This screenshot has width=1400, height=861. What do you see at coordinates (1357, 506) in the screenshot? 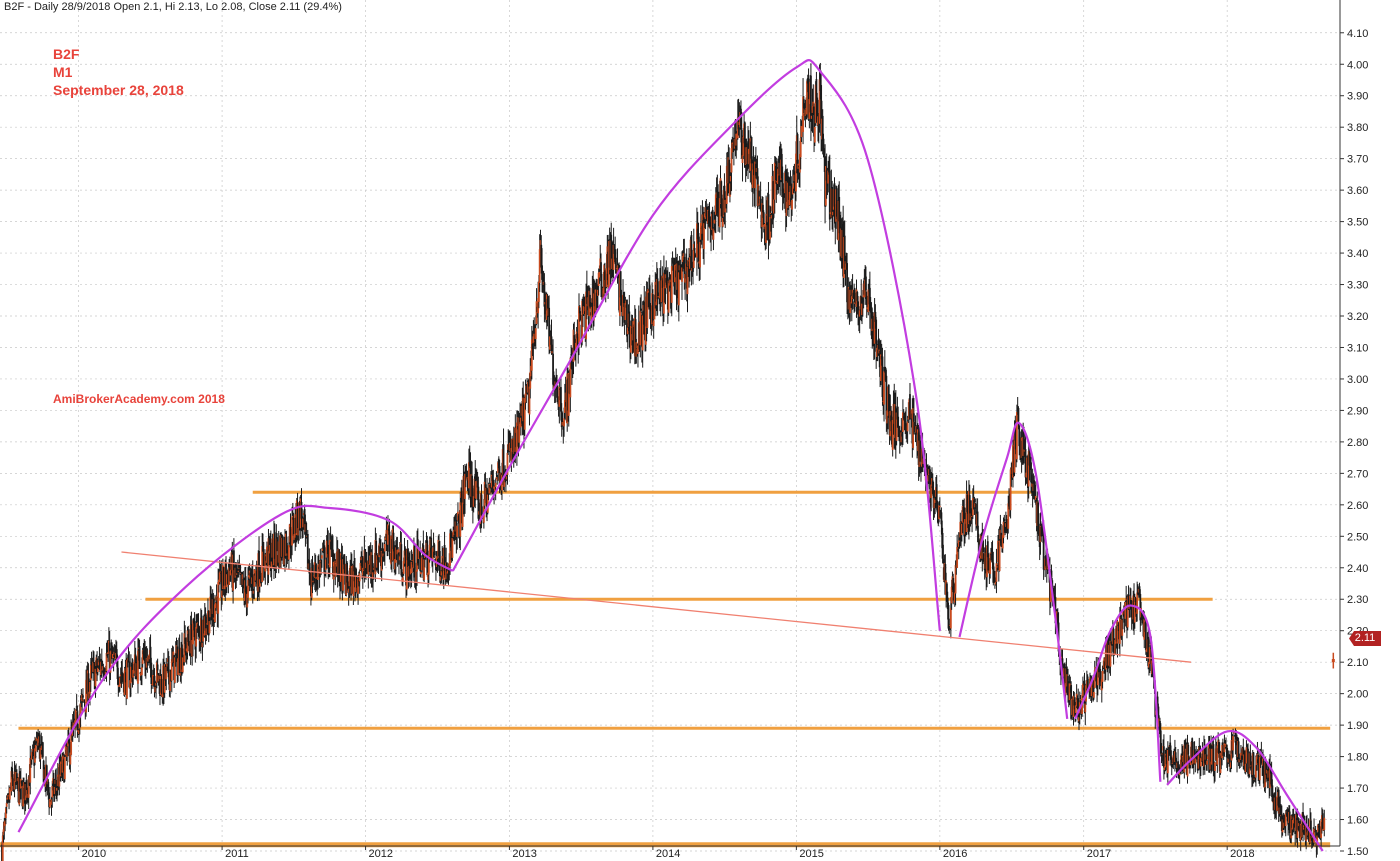
I see `y-tick-label: 2.60` at bounding box center [1357, 506].